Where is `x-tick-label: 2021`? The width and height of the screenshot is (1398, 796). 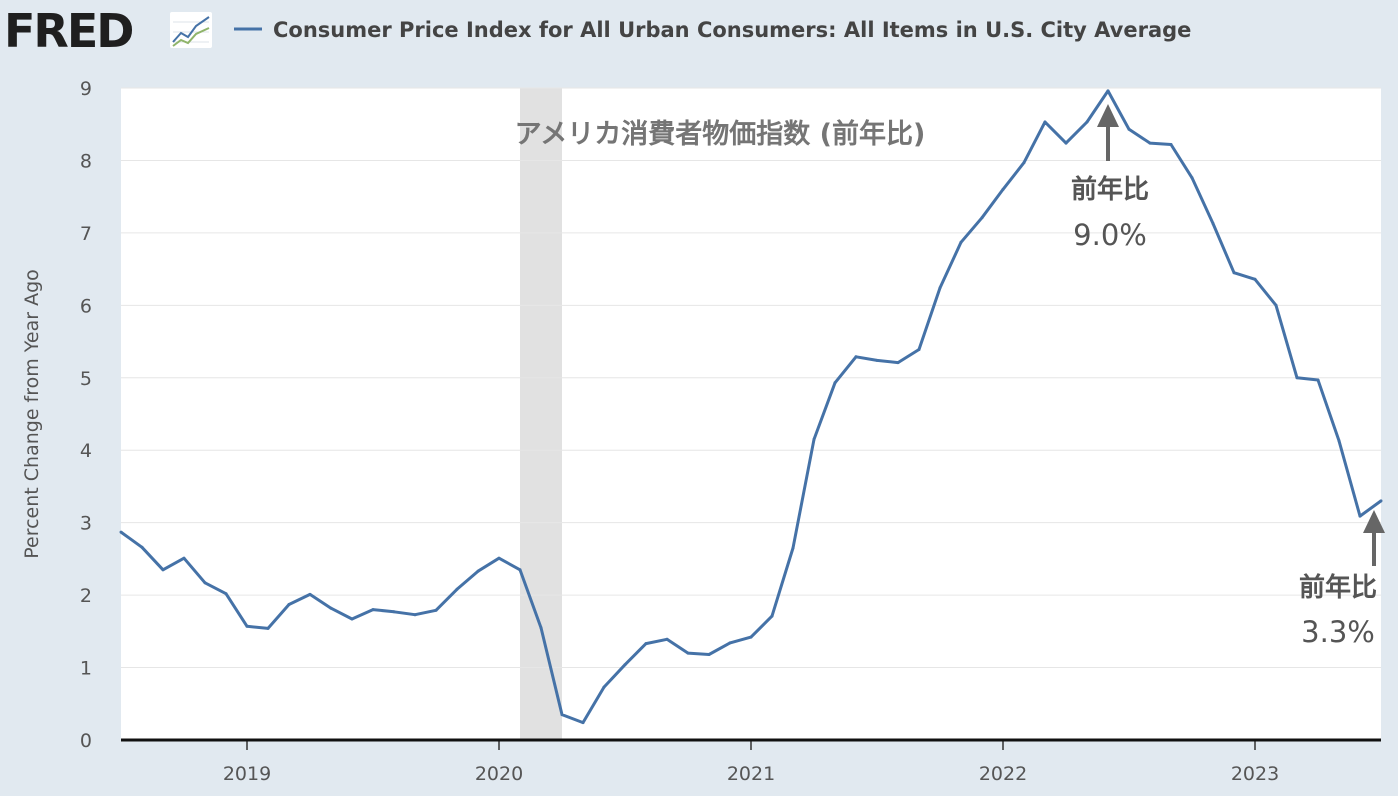
x-tick-label: 2021 is located at coordinates (751, 774).